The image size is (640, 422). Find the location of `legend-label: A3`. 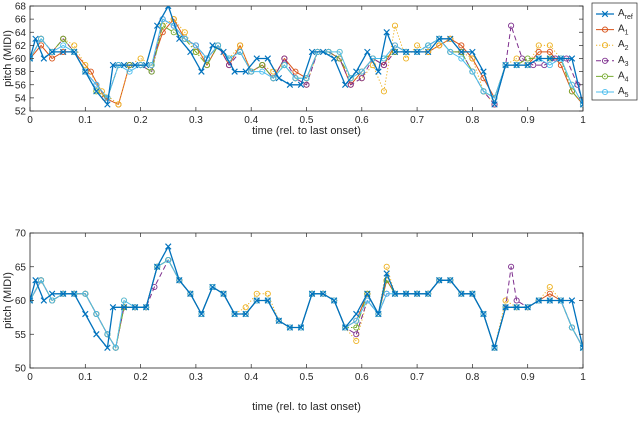

legend-label: A3 is located at coordinates (623, 61).